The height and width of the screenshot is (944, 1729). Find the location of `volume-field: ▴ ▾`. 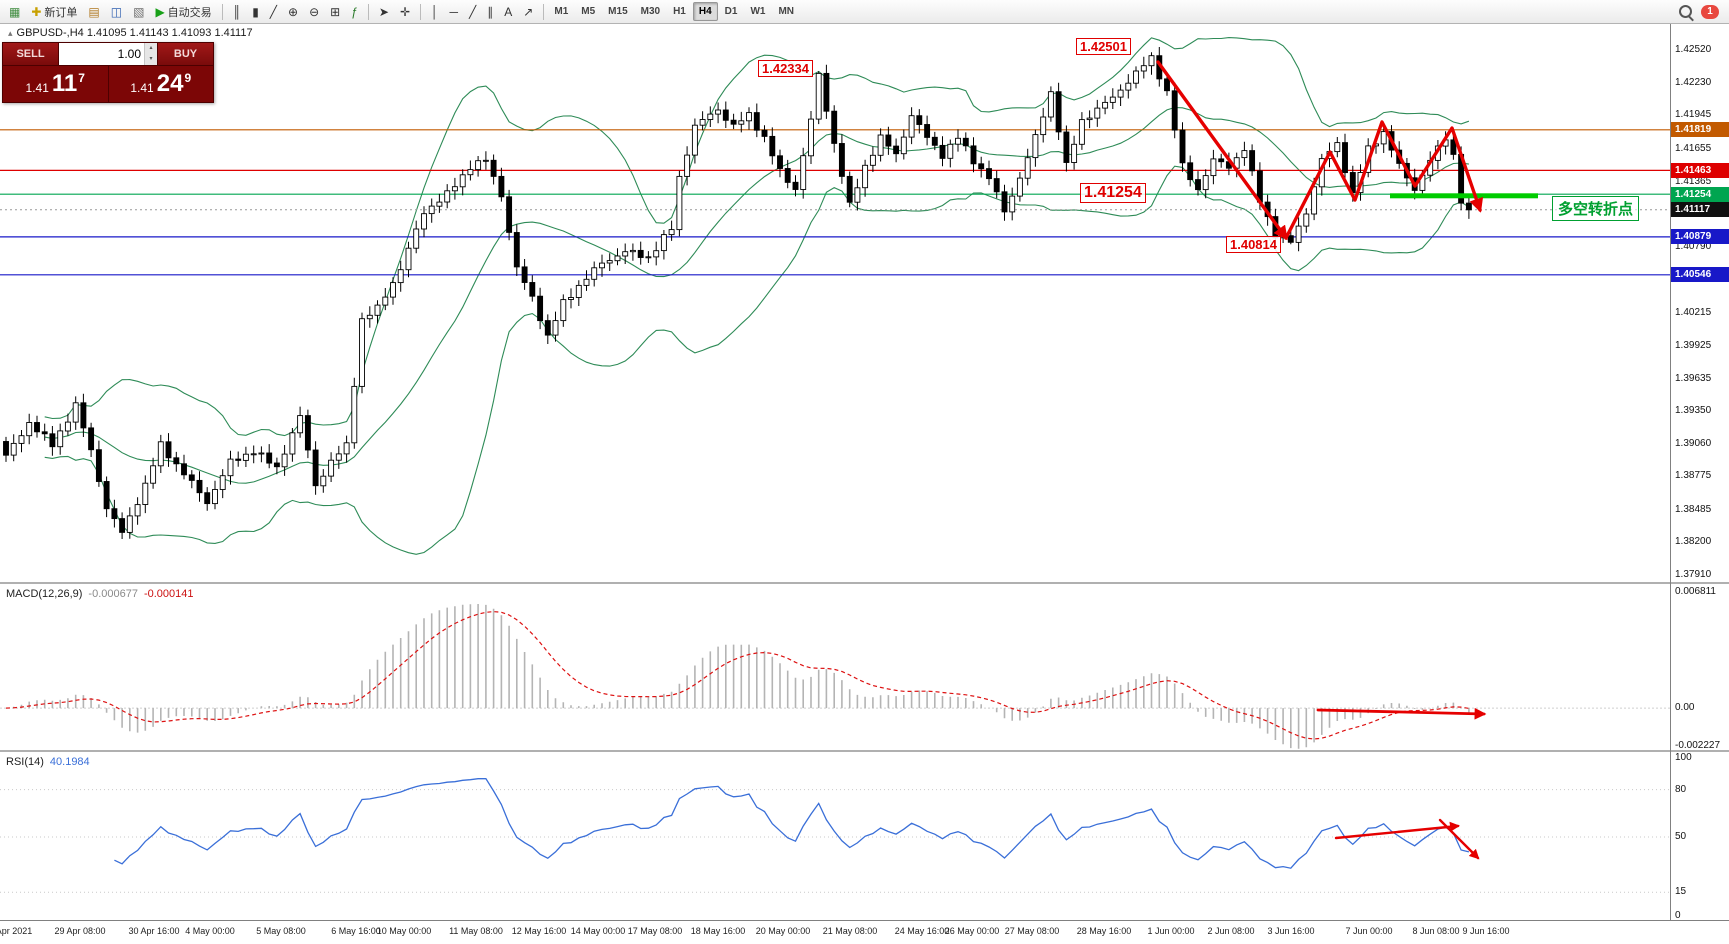

volume-field: ▴ ▾ is located at coordinates (108, 54).